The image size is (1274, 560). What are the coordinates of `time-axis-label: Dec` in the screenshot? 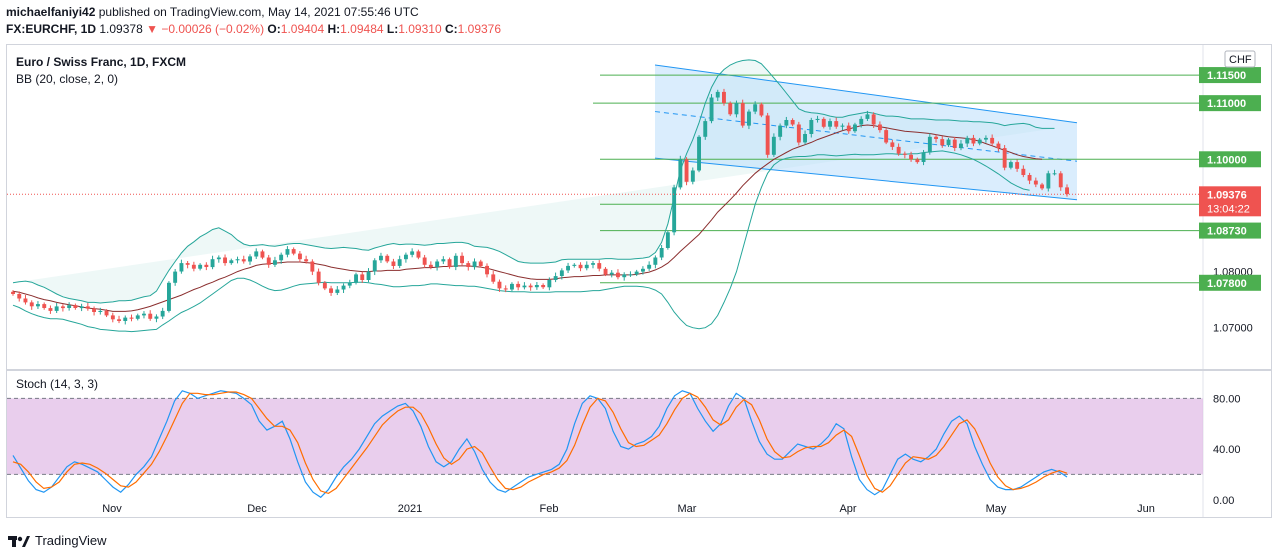 It's located at (257, 509).